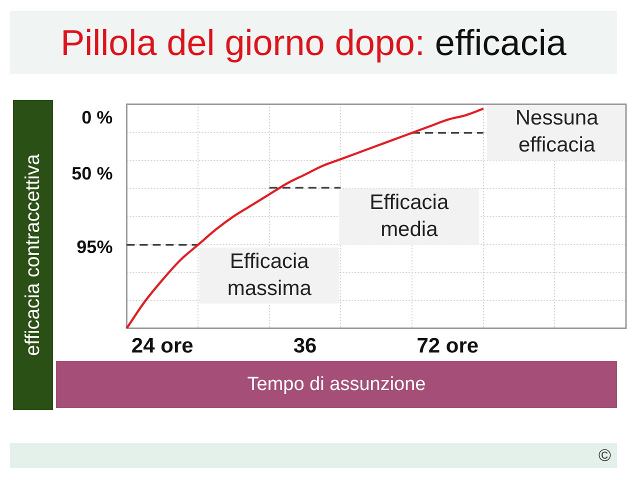 The height and width of the screenshot is (480, 640). I want to click on x-tick-label: 72 ore, so click(447, 346).